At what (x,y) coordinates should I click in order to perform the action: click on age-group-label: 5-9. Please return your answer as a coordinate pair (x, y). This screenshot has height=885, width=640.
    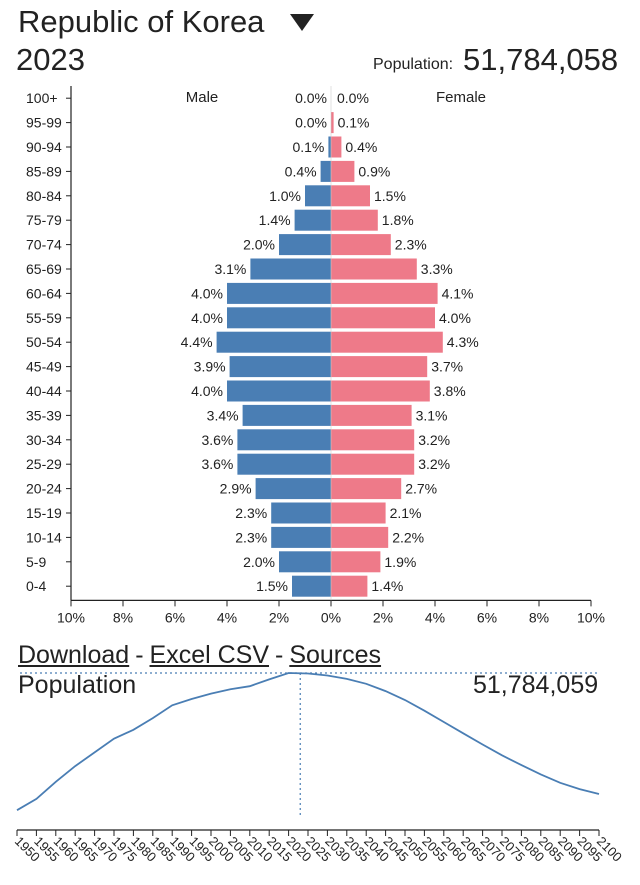
    Looking at the image, I should click on (36, 562).